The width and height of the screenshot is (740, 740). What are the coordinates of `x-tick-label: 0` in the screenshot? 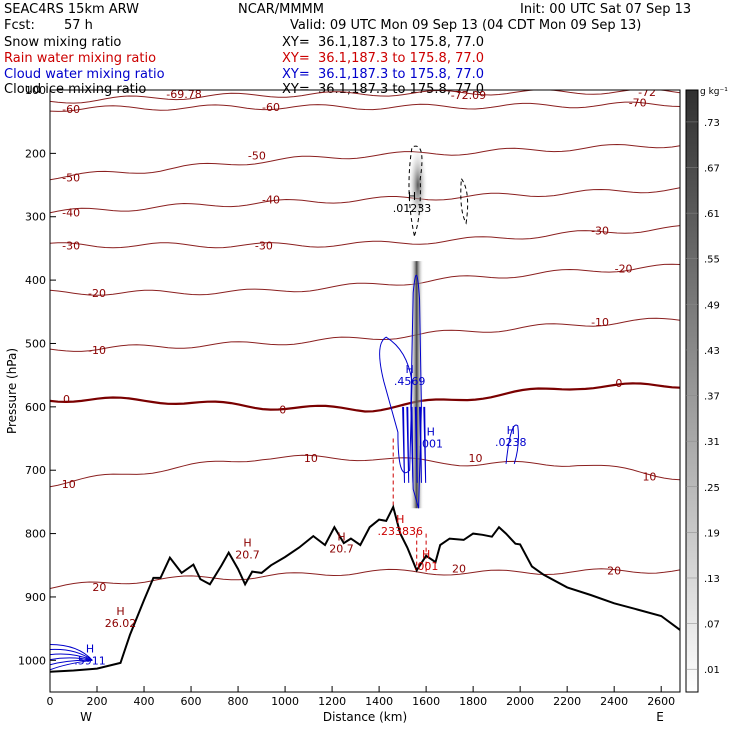 It's located at (50, 701).